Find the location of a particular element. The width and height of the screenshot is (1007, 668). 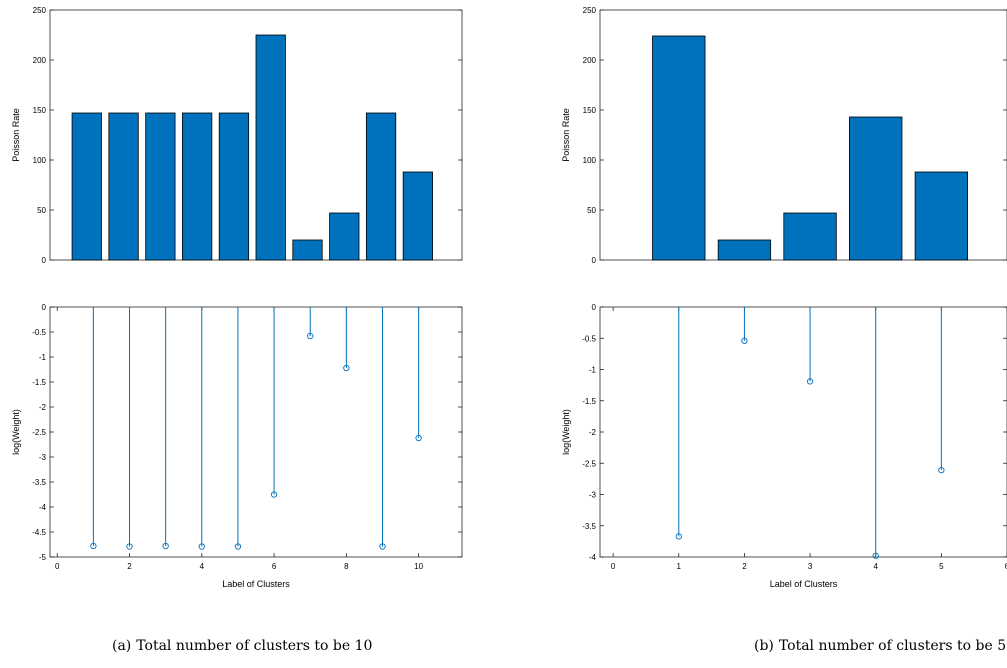

caption-b: (b) Total number of clusters to be 5 is located at coordinates (880, 646).